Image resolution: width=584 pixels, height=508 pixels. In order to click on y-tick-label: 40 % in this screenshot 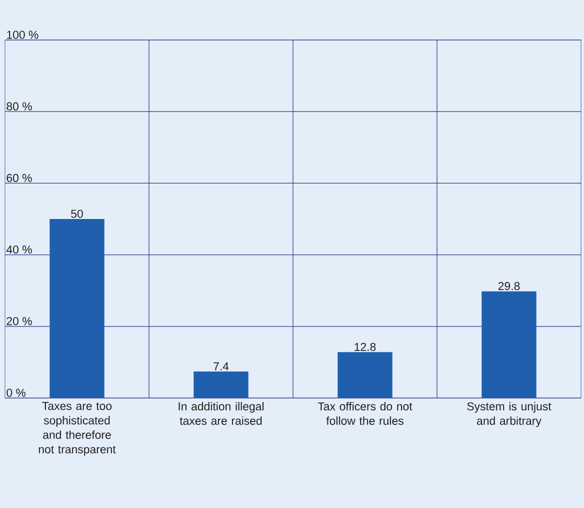, I will do `click(19, 249)`.